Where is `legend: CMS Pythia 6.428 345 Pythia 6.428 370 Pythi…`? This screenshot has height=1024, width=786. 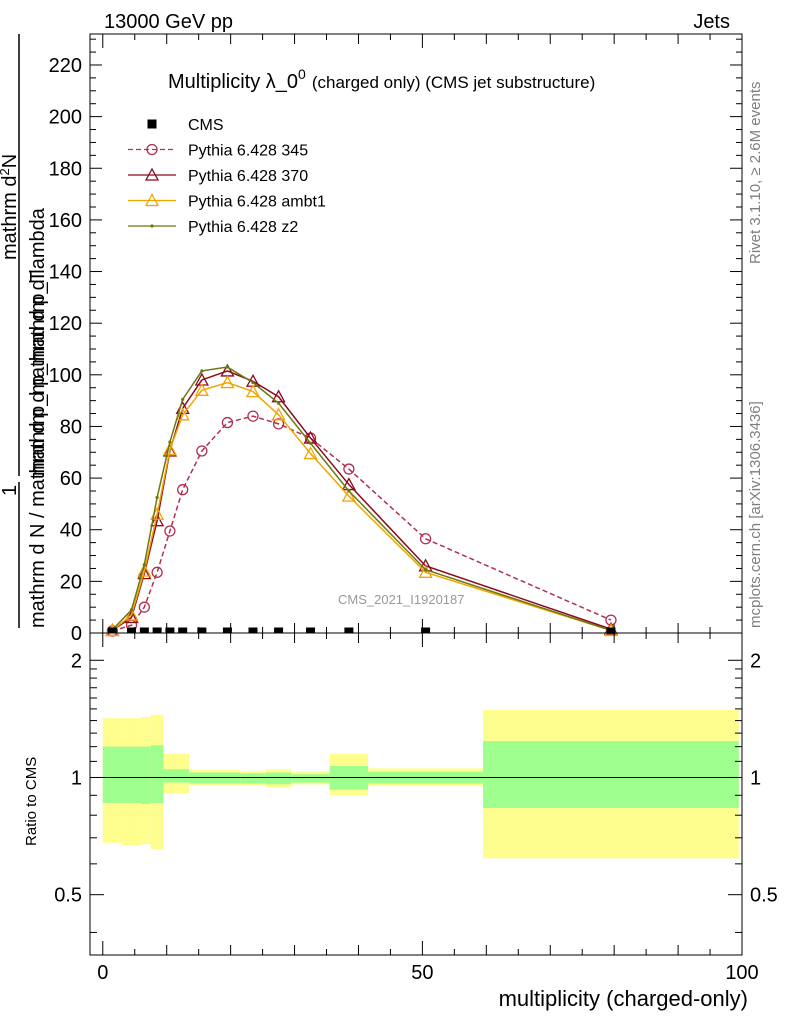
legend: CMS Pythia 6.428 345 Pythia 6.428 370 Pythi… is located at coordinates (227, 176).